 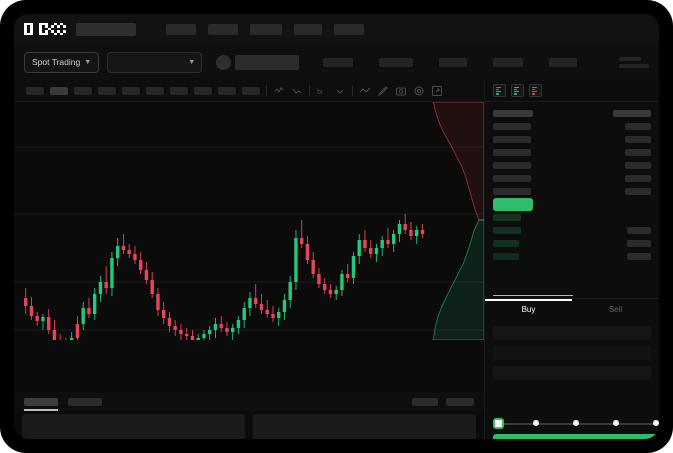 What do you see at coordinates (45, 29) in the screenshot?
I see `okx-logo-icon` at bounding box center [45, 29].